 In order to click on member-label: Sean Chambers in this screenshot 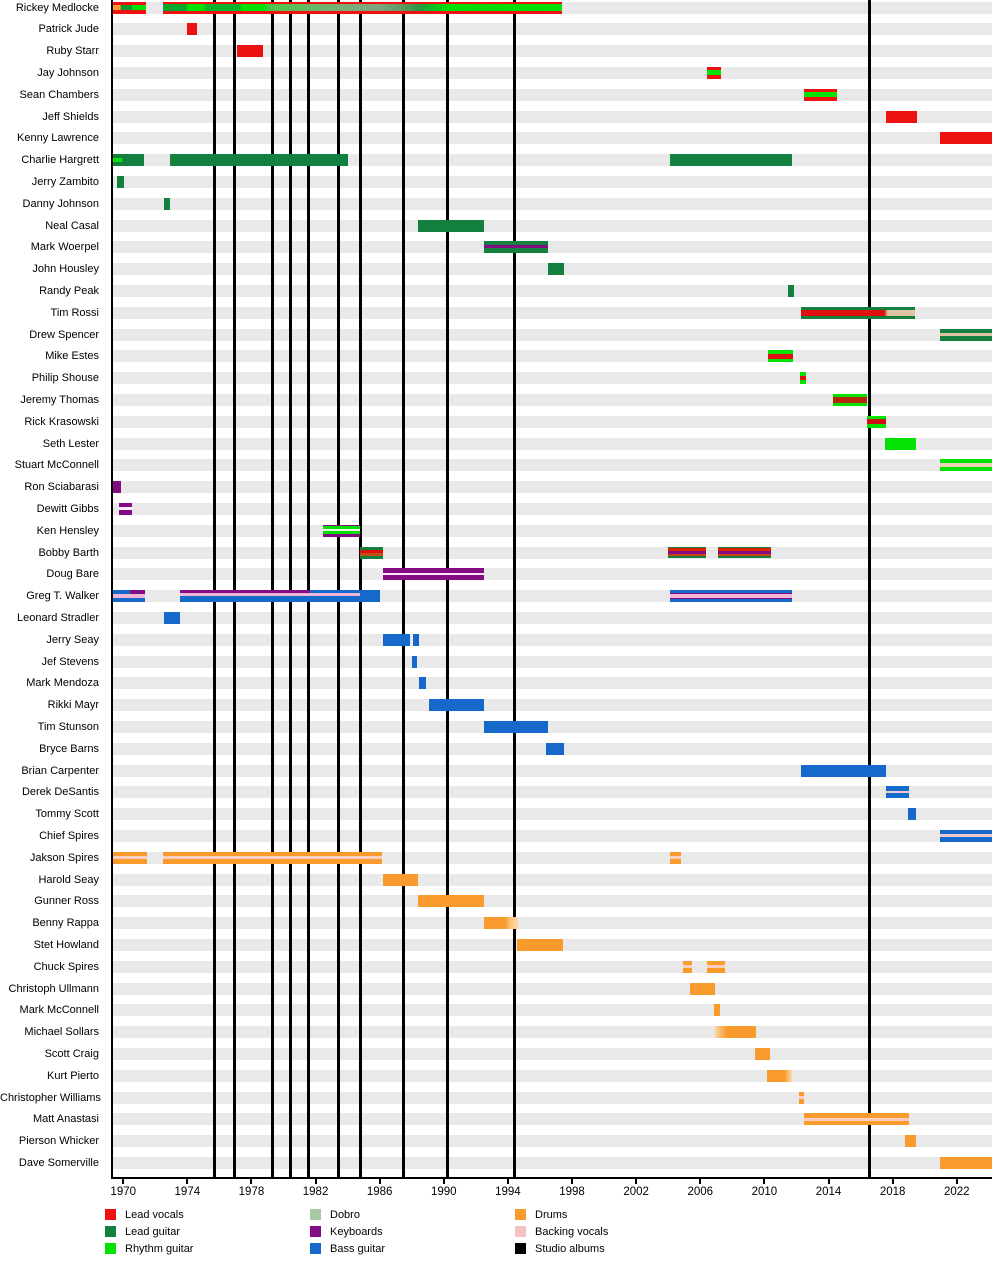, I will do `click(59, 94)`.